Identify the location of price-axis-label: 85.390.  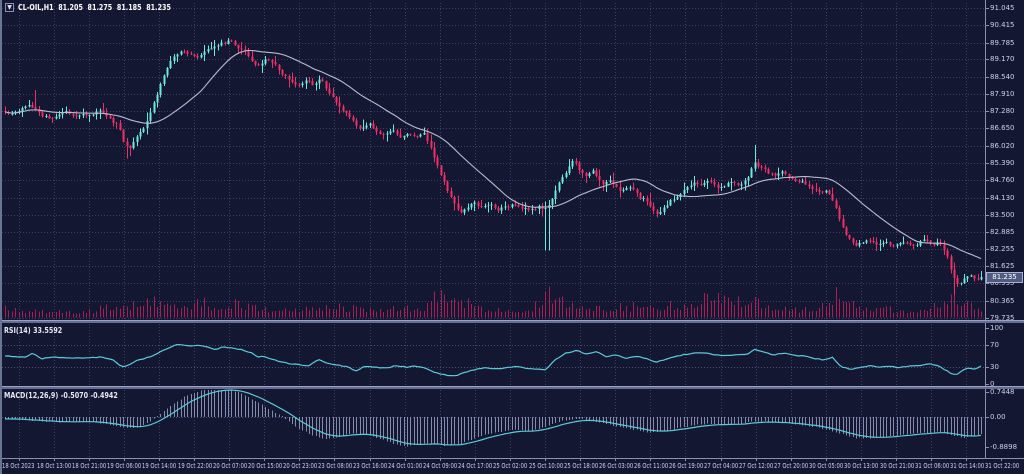
(1002, 163).